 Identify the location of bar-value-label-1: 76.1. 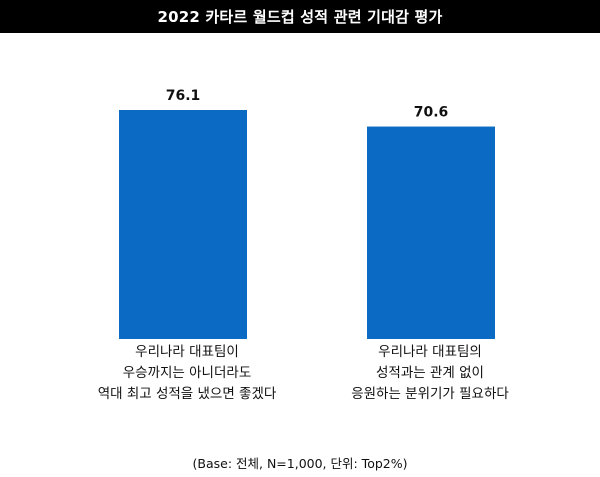
(183, 96).